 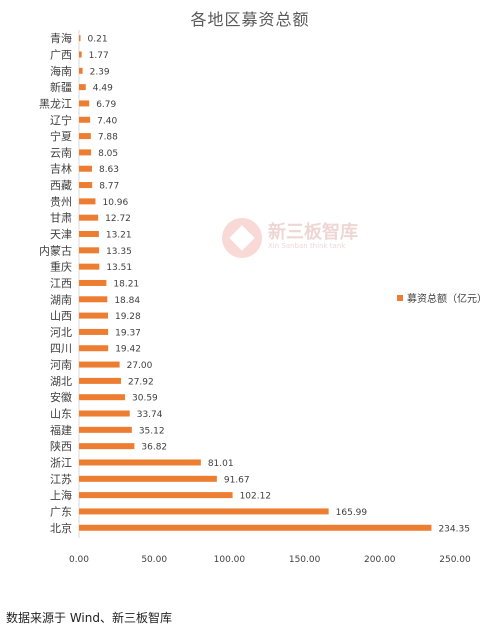 I want to click on category-label-12: 甘肃, so click(x=61, y=218).